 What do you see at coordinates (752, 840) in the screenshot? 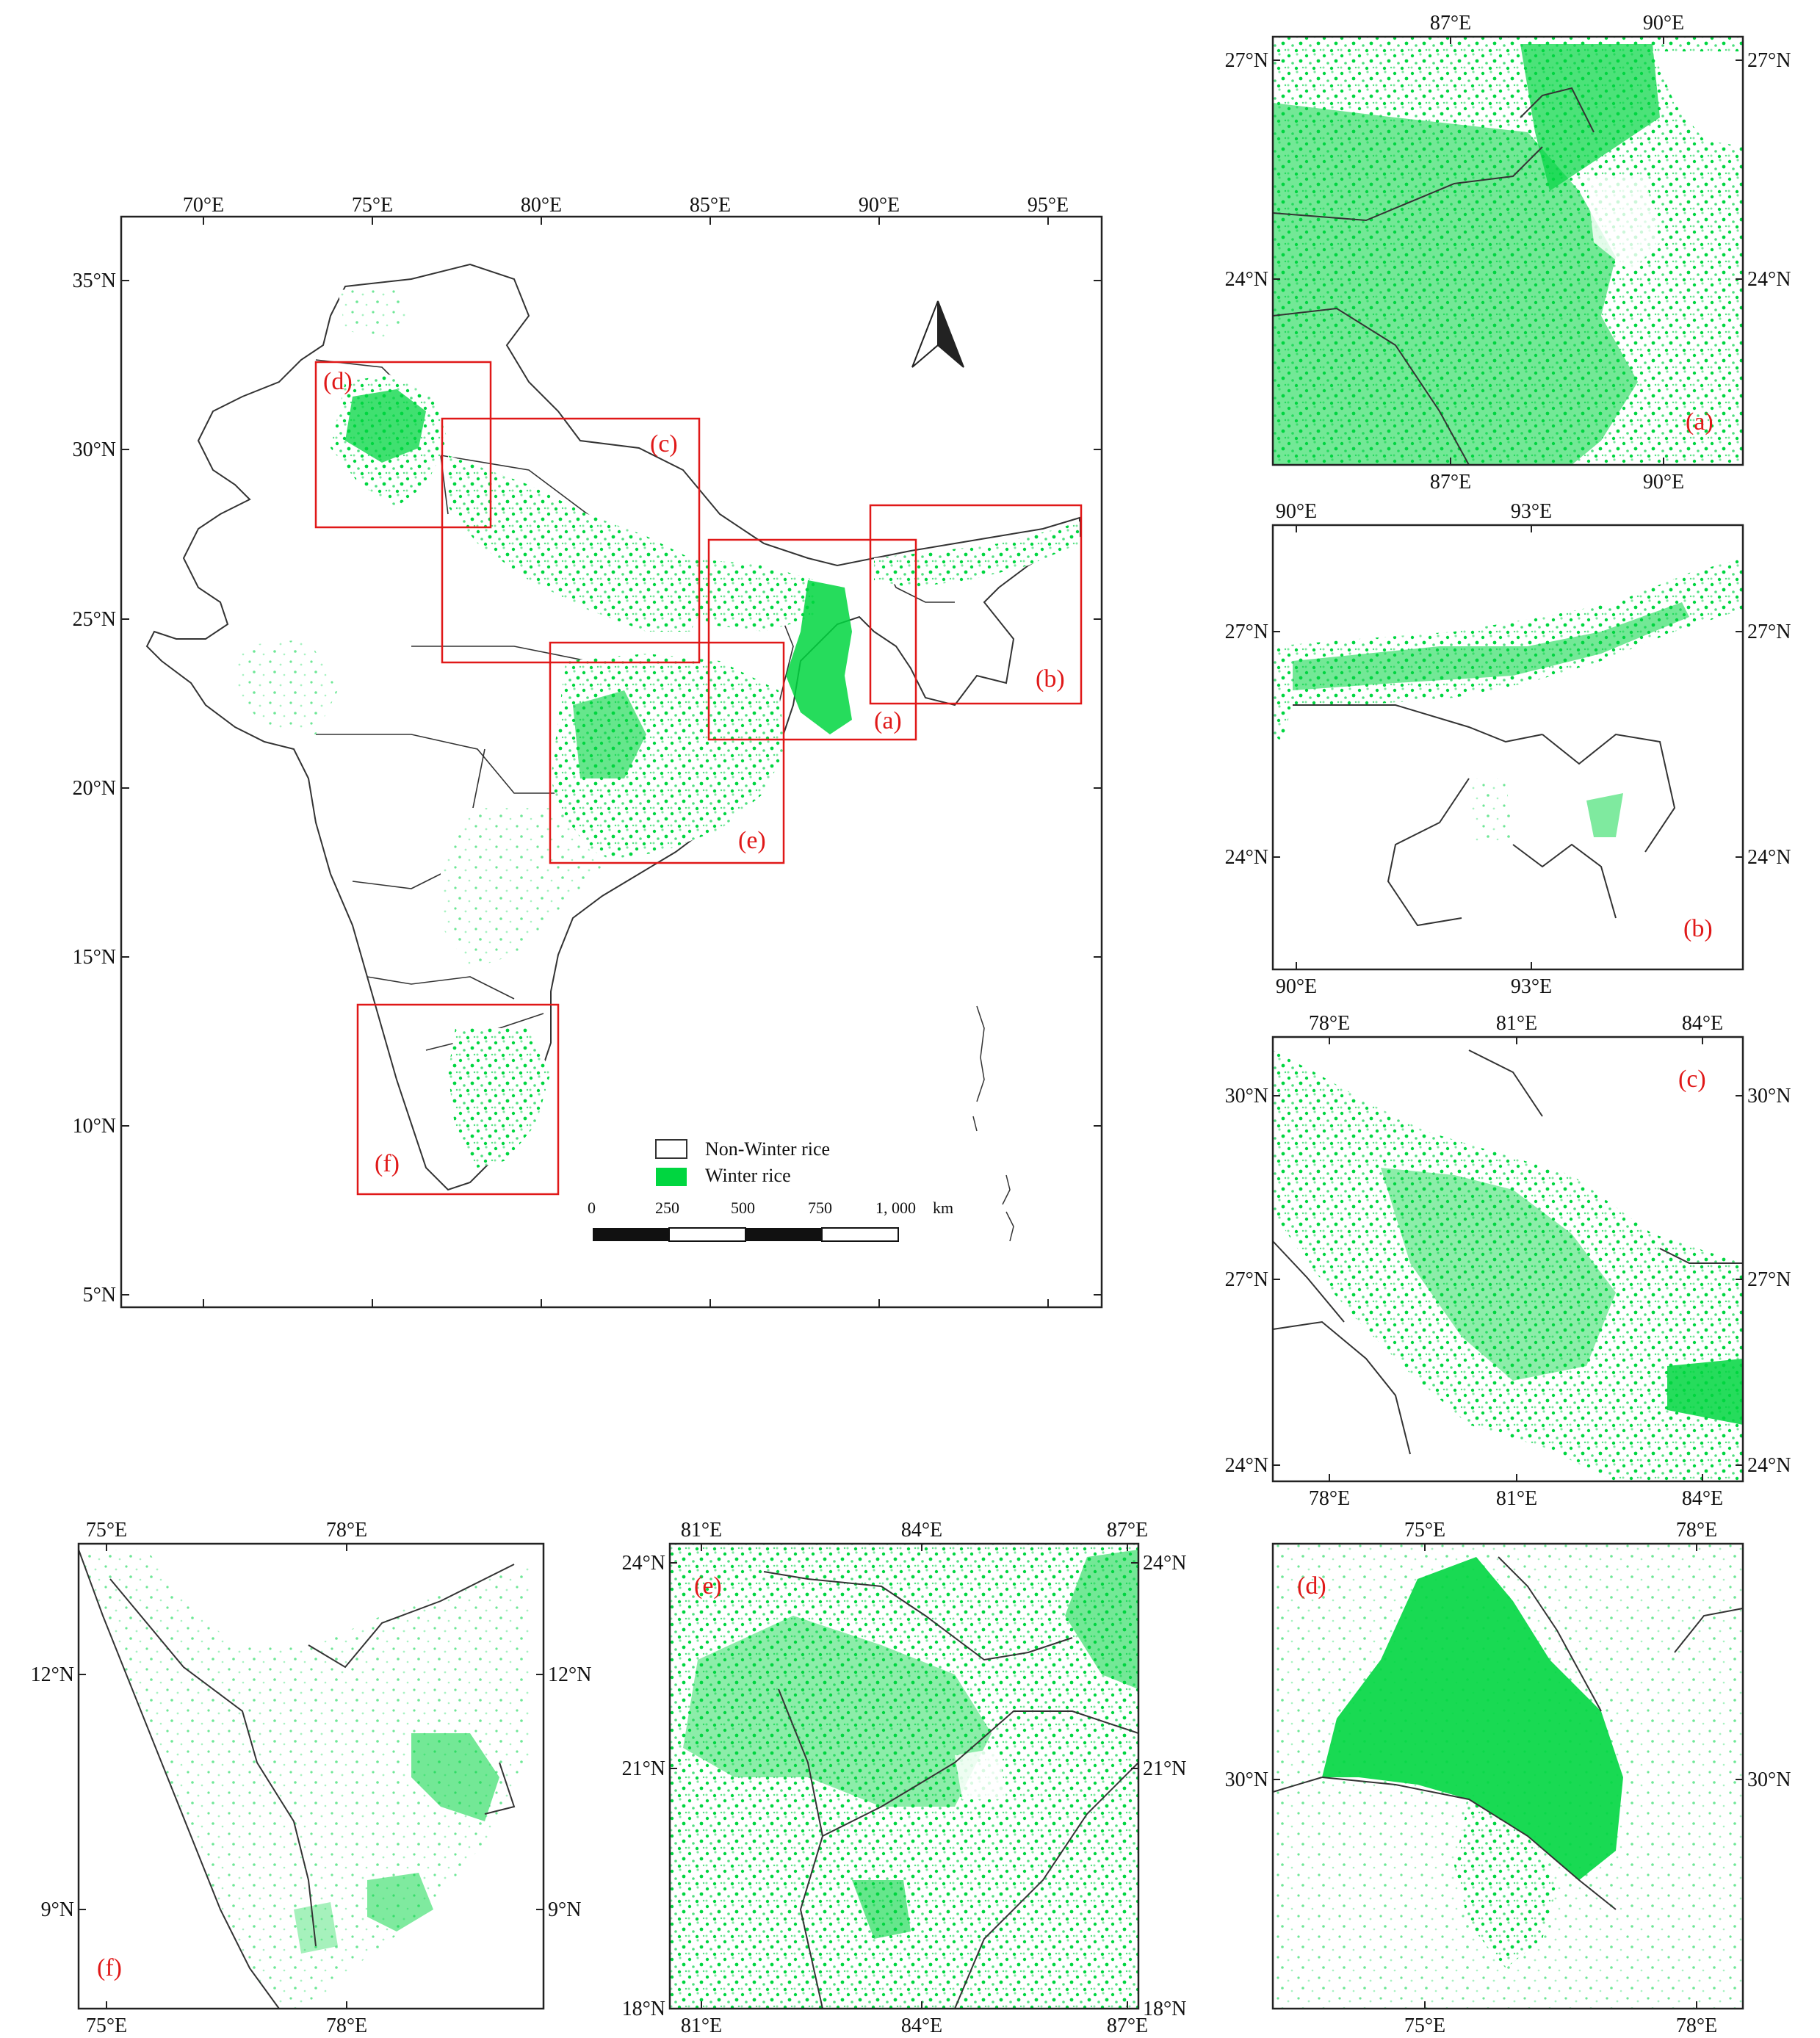
I see `inset-label-e: (e)` at bounding box center [752, 840].